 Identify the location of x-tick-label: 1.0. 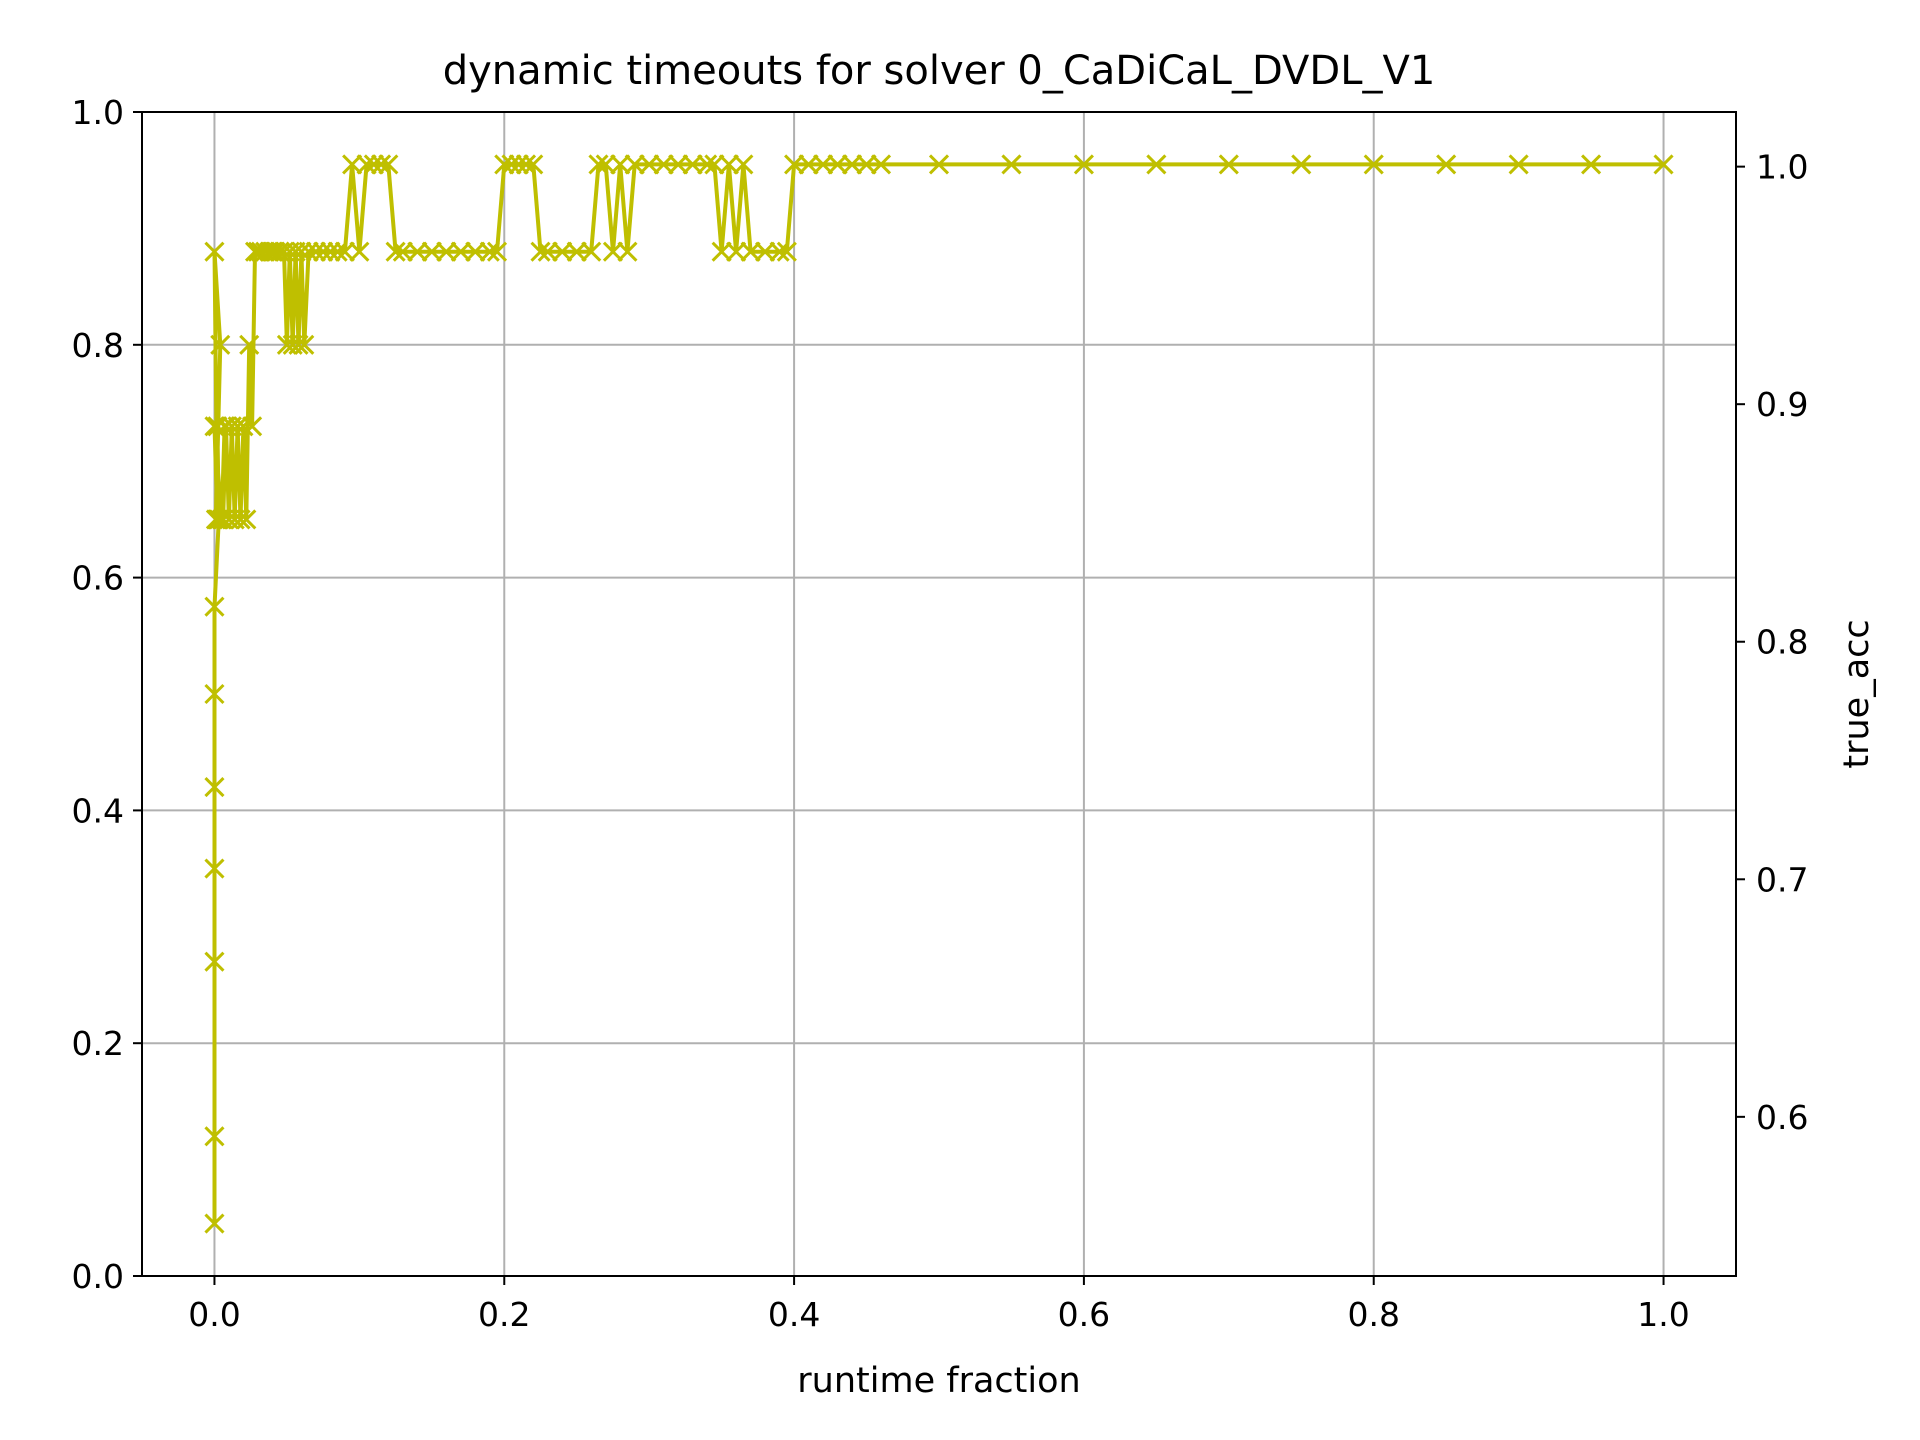
(1663, 1314).